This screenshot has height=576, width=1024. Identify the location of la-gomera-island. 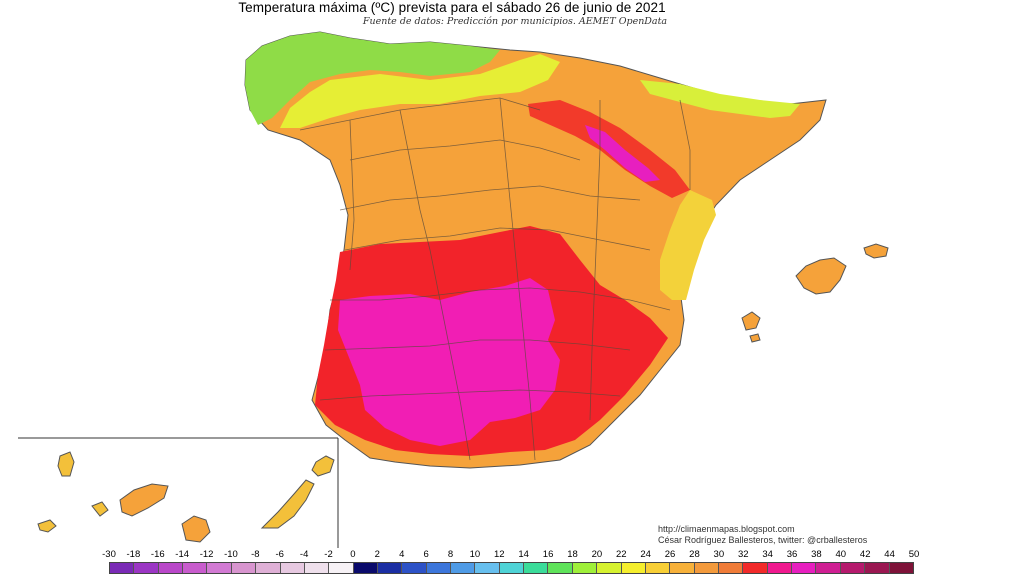
(100, 509).